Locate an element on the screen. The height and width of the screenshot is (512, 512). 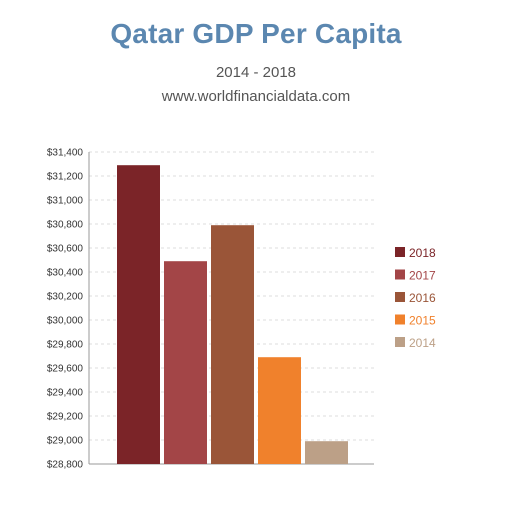
legend-label-2017: 2017 is located at coordinates (422, 276).